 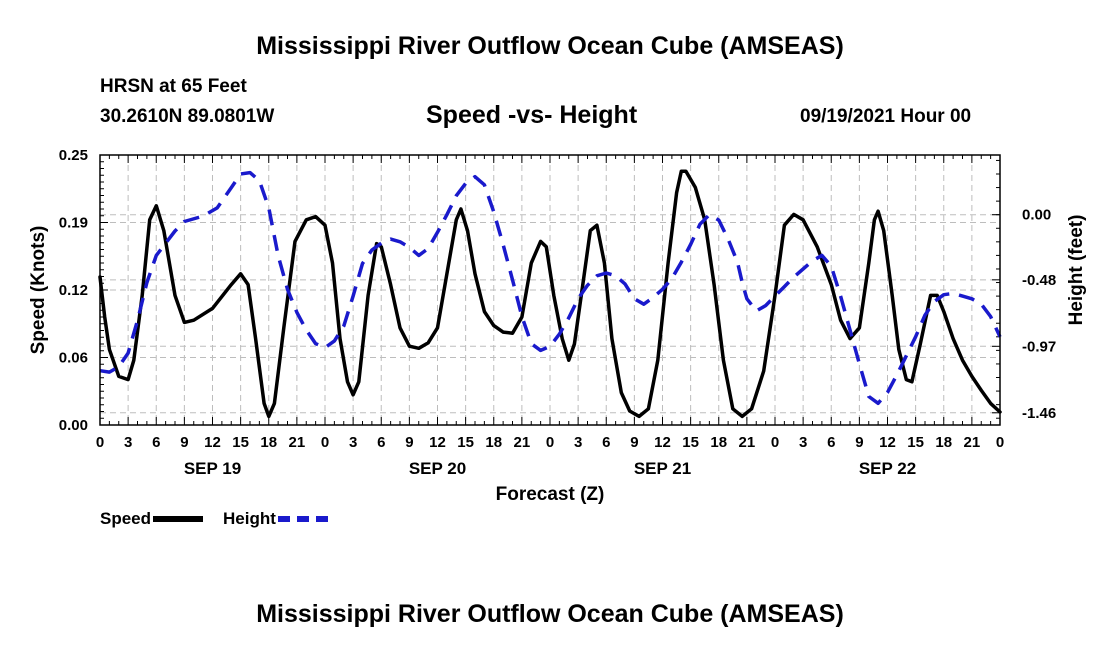 What do you see at coordinates (249, 518) in the screenshot?
I see `legend-height-label: Height` at bounding box center [249, 518].